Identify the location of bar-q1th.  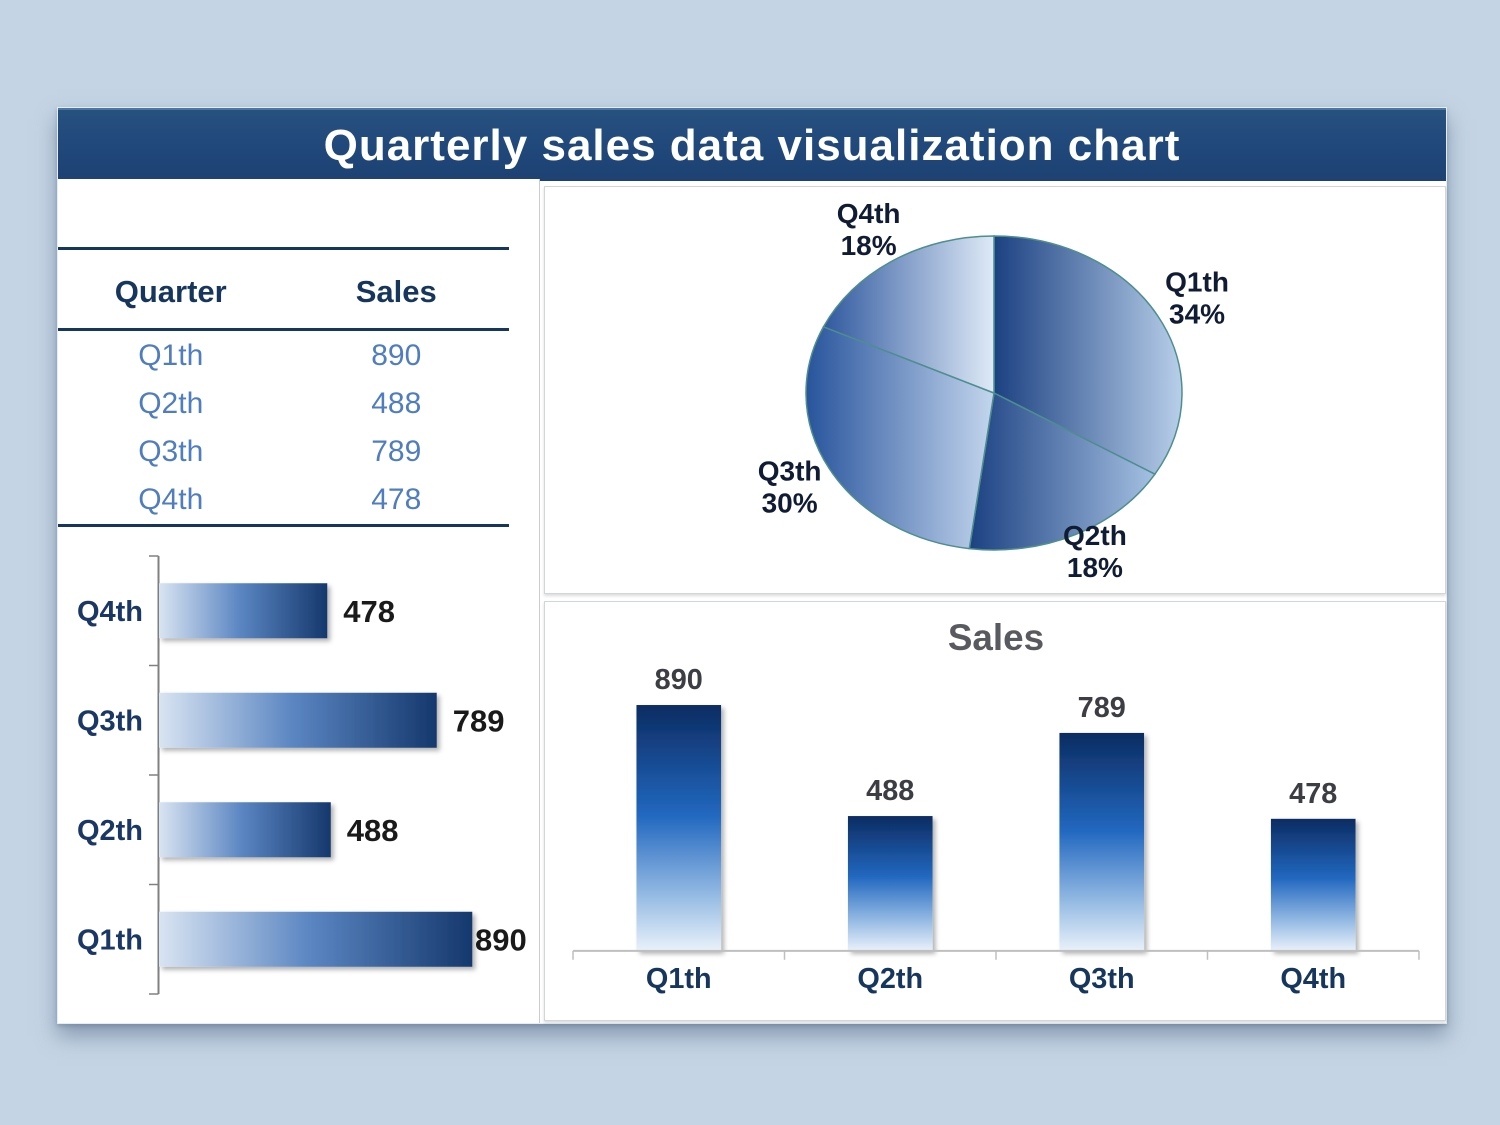
(316, 939).